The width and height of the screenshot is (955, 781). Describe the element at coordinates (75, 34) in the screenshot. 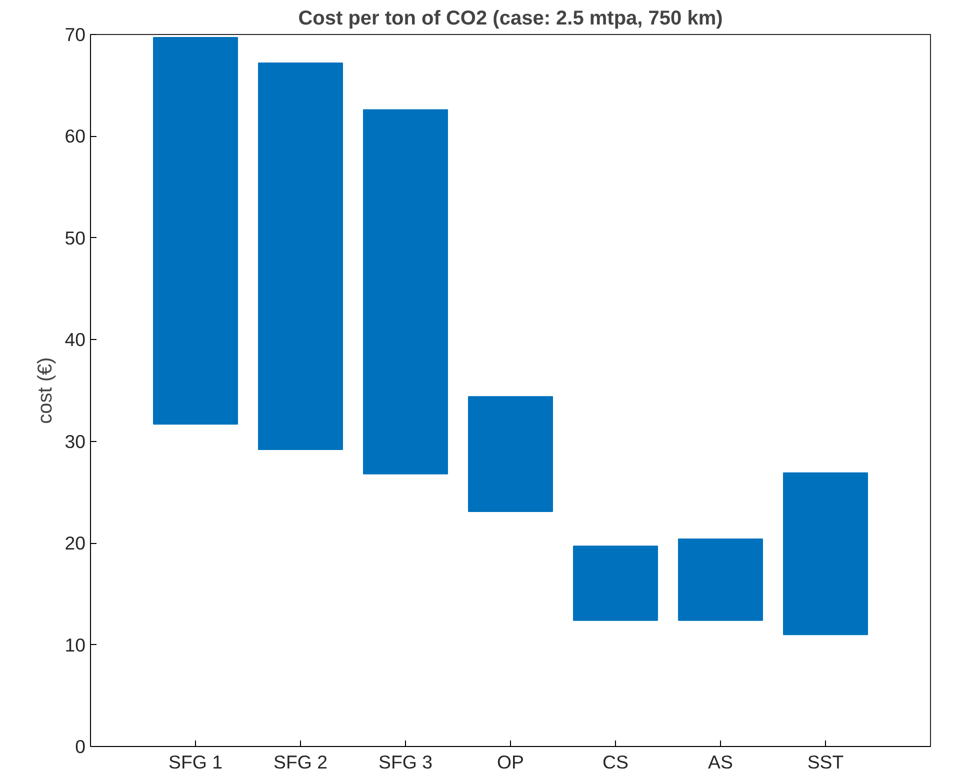

I see `y-tick-label: 70` at that location.